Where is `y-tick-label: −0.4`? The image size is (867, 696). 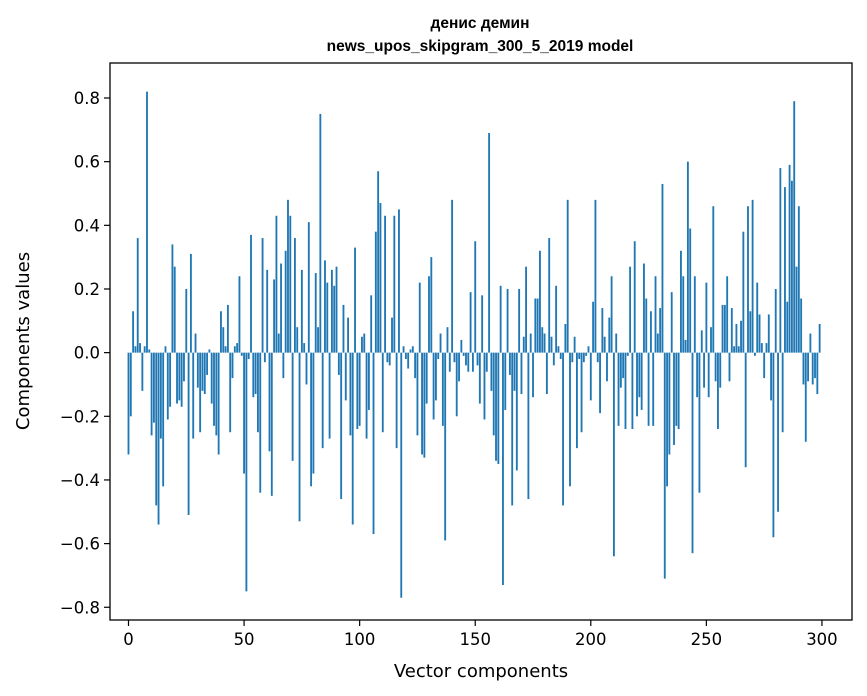
y-tick-label: −0.4 is located at coordinates (80, 480).